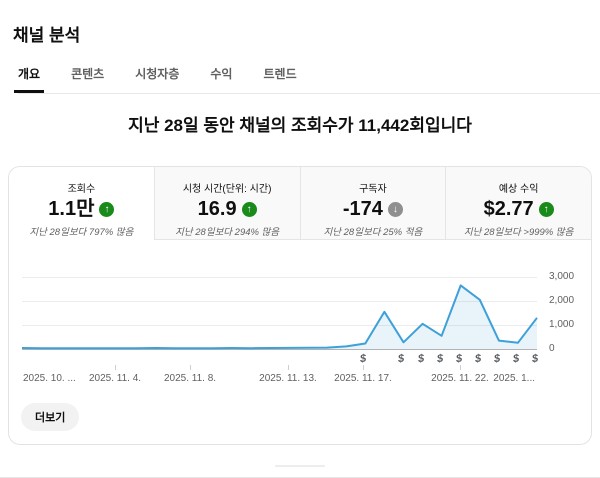 The width and height of the screenshot is (600, 478). Describe the element at coordinates (115, 379) in the screenshot. I see `x-axis-label: 2025. 11. 4.` at that location.